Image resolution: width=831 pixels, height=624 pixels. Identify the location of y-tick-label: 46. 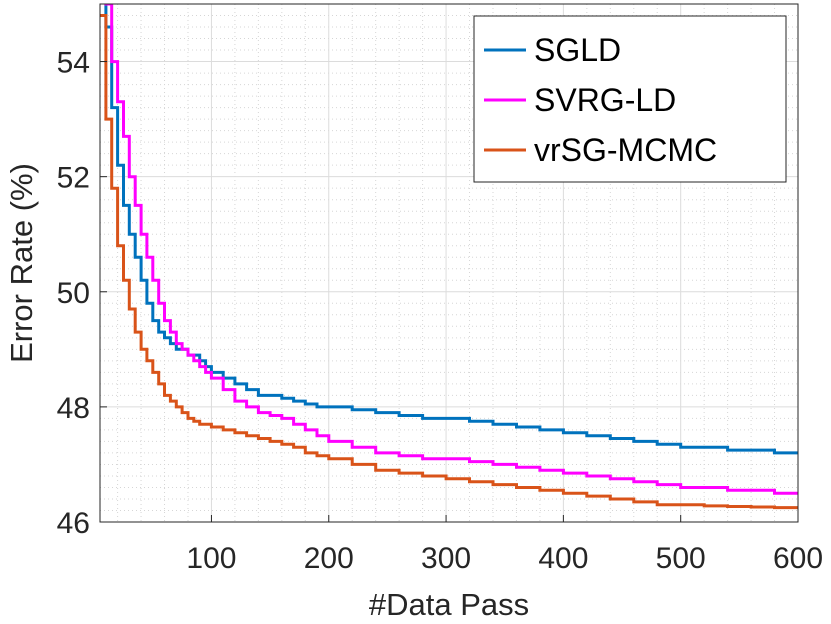
(73, 523).